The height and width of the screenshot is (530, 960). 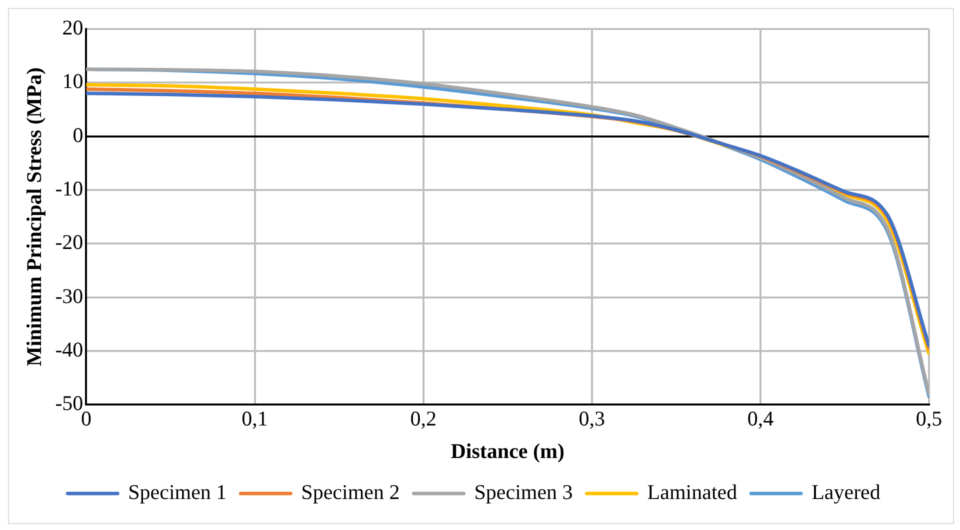 I want to click on y-tick-label: -20, so click(x=69, y=242).